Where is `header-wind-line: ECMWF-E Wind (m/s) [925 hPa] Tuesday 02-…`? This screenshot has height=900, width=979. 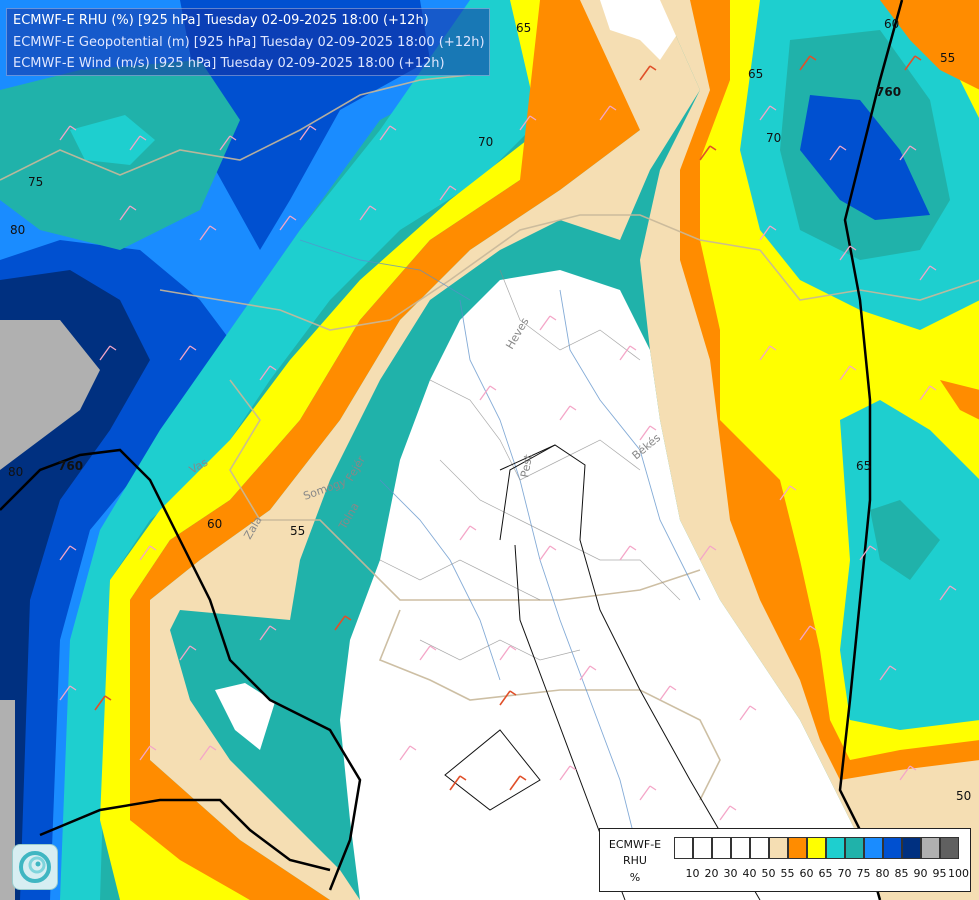 header-wind-line: ECMWF-E Wind (m/s) [925 hPa] Tuesday 02-… is located at coordinates (229, 63).